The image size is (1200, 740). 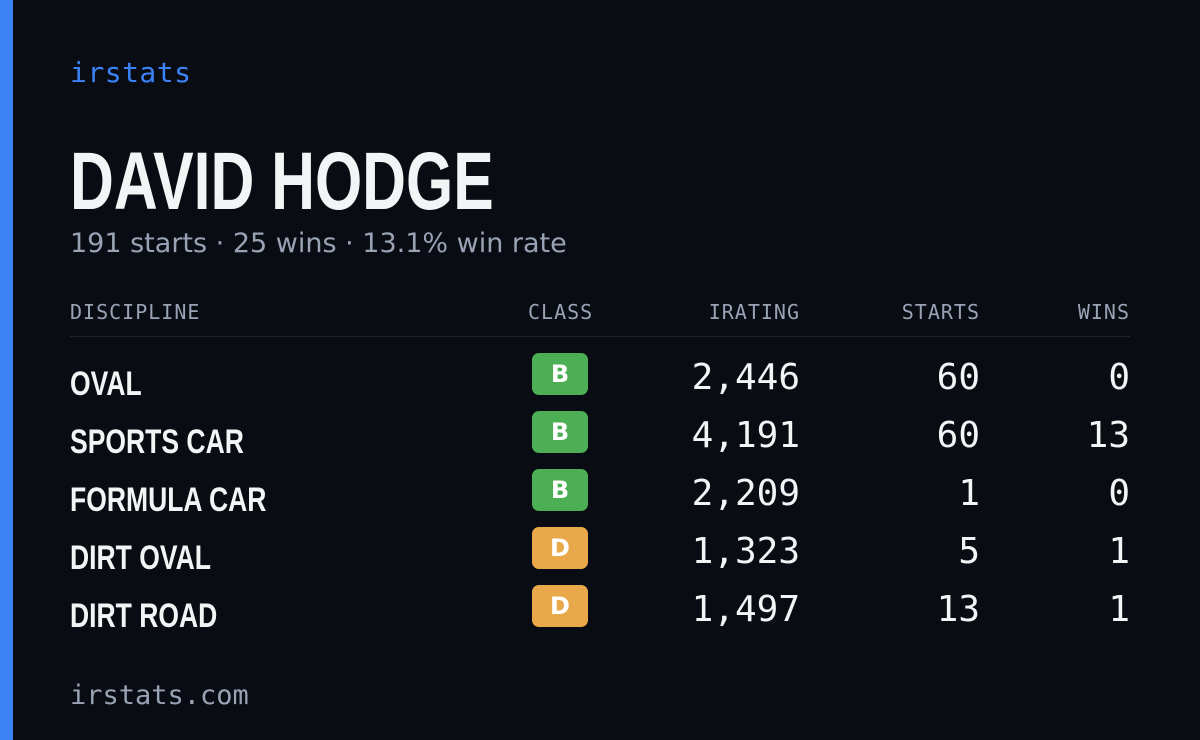 I want to click on header-wins: WINS, so click(x=1103, y=312).